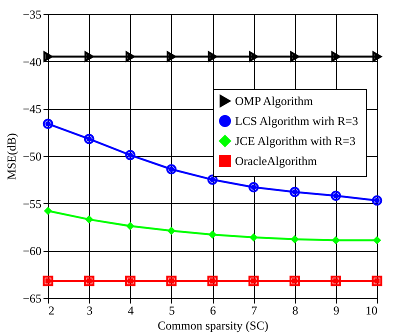 The height and width of the screenshot is (336, 398). I want to click on legend-label: JCE Algorithm with R=3, so click(295, 141).